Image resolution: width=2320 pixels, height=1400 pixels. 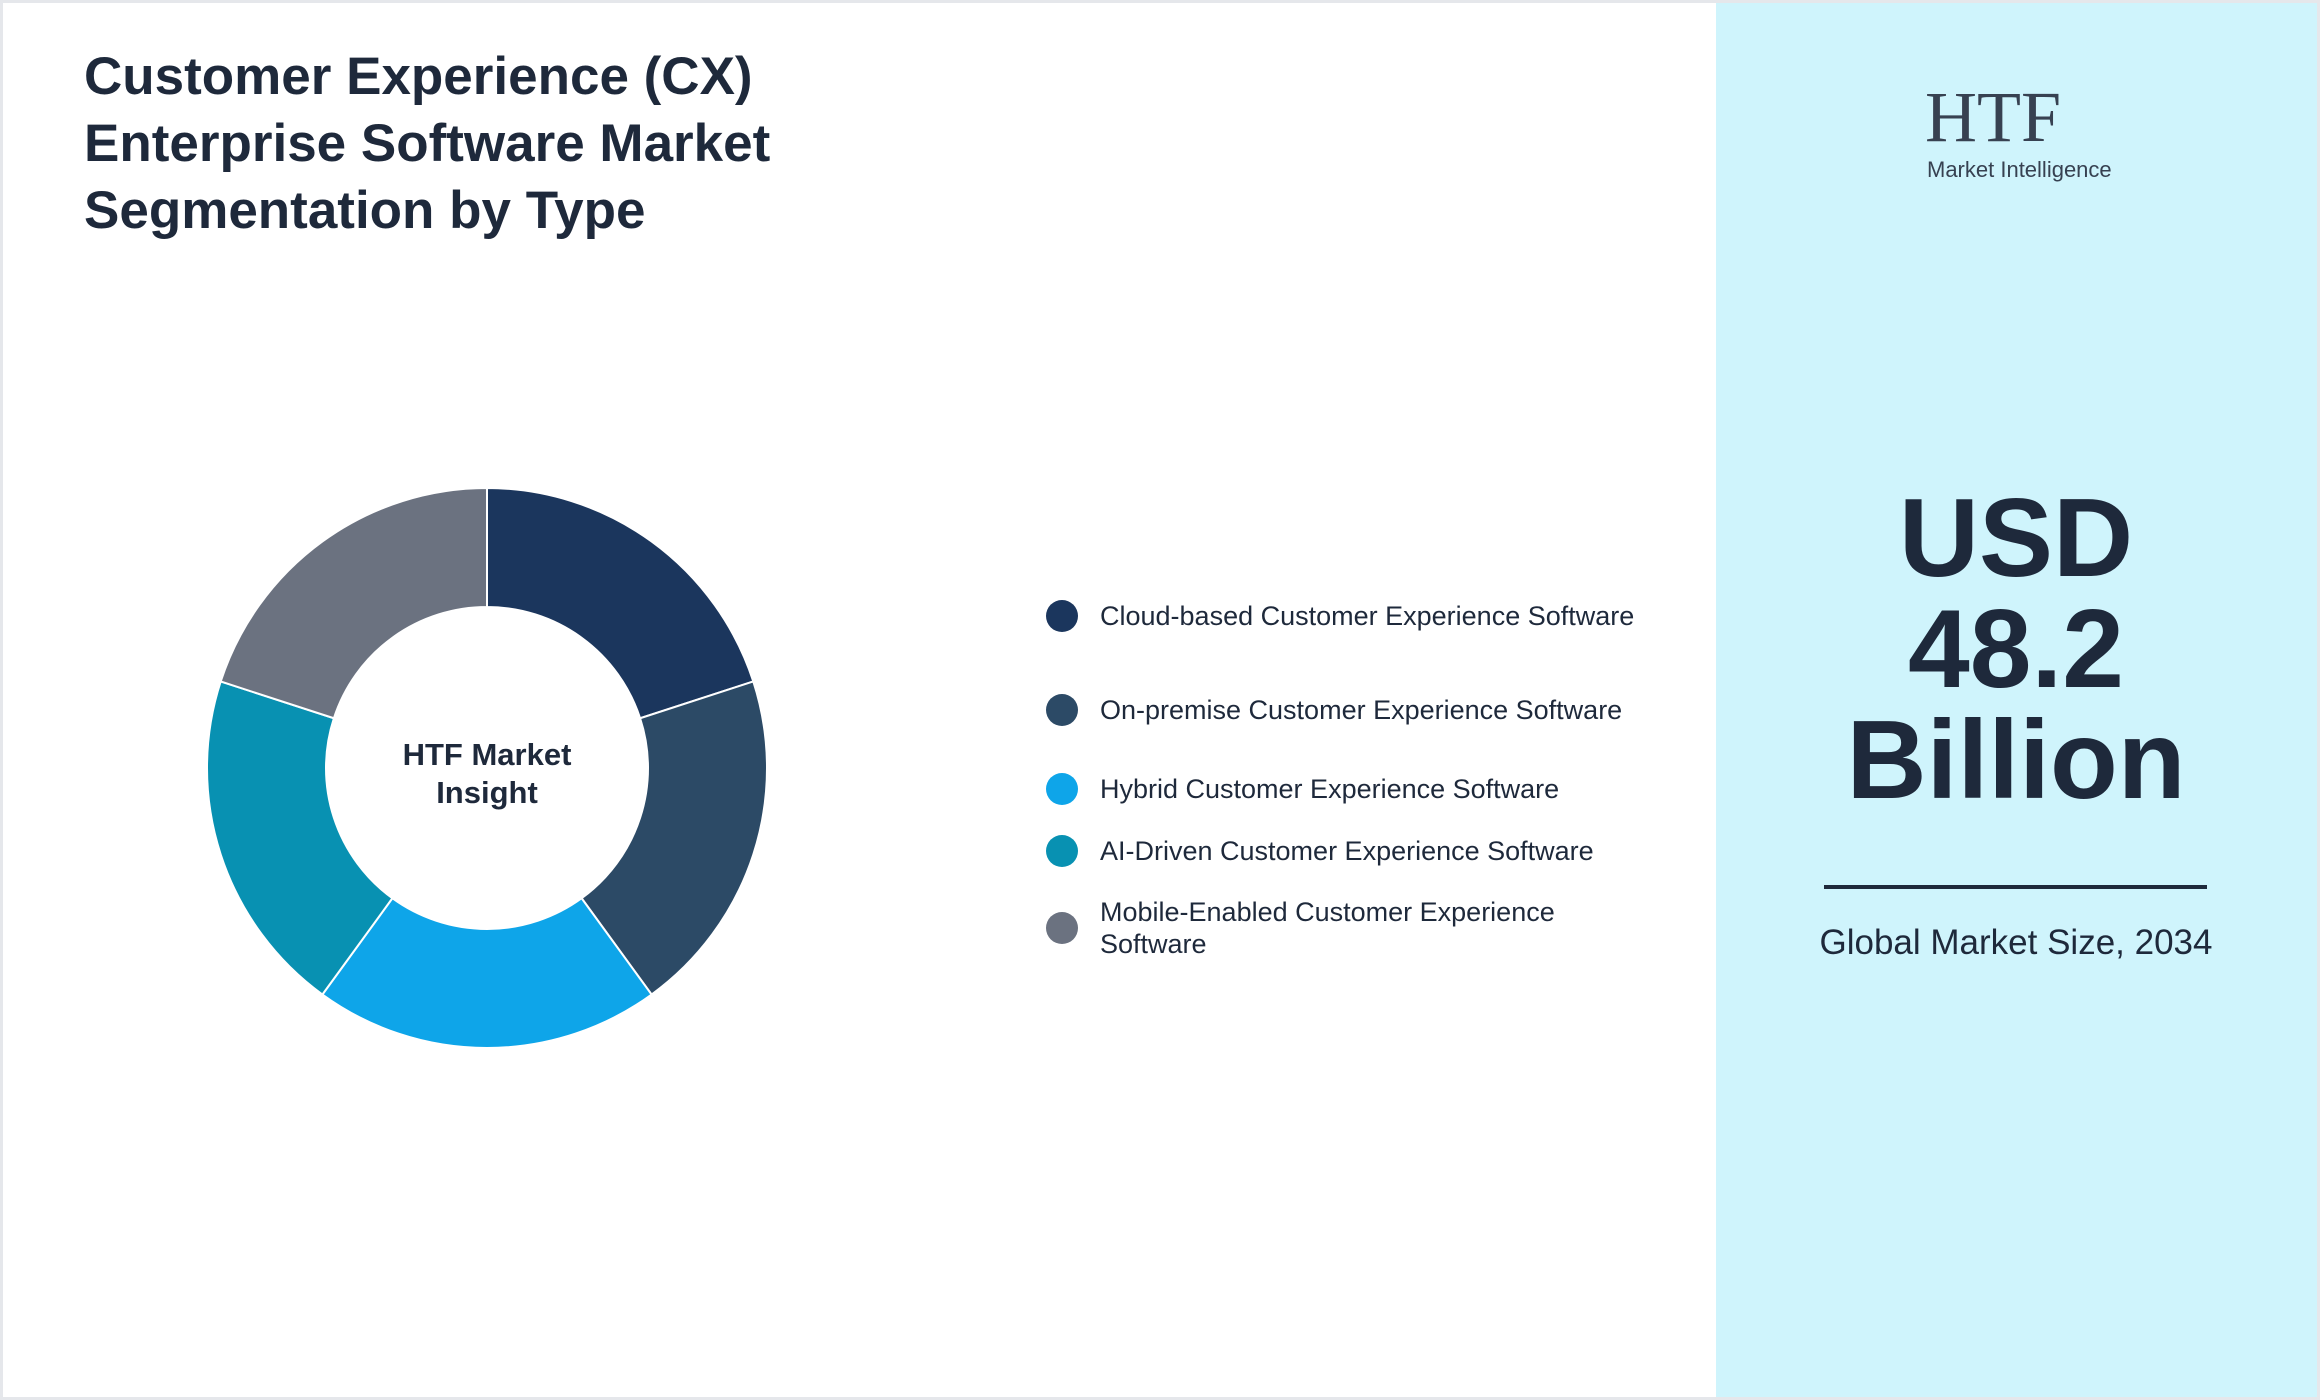 What do you see at coordinates (2019, 169) in the screenshot?
I see `logo-tagline: Market Intelligence` at bounding box center [2019, 169].